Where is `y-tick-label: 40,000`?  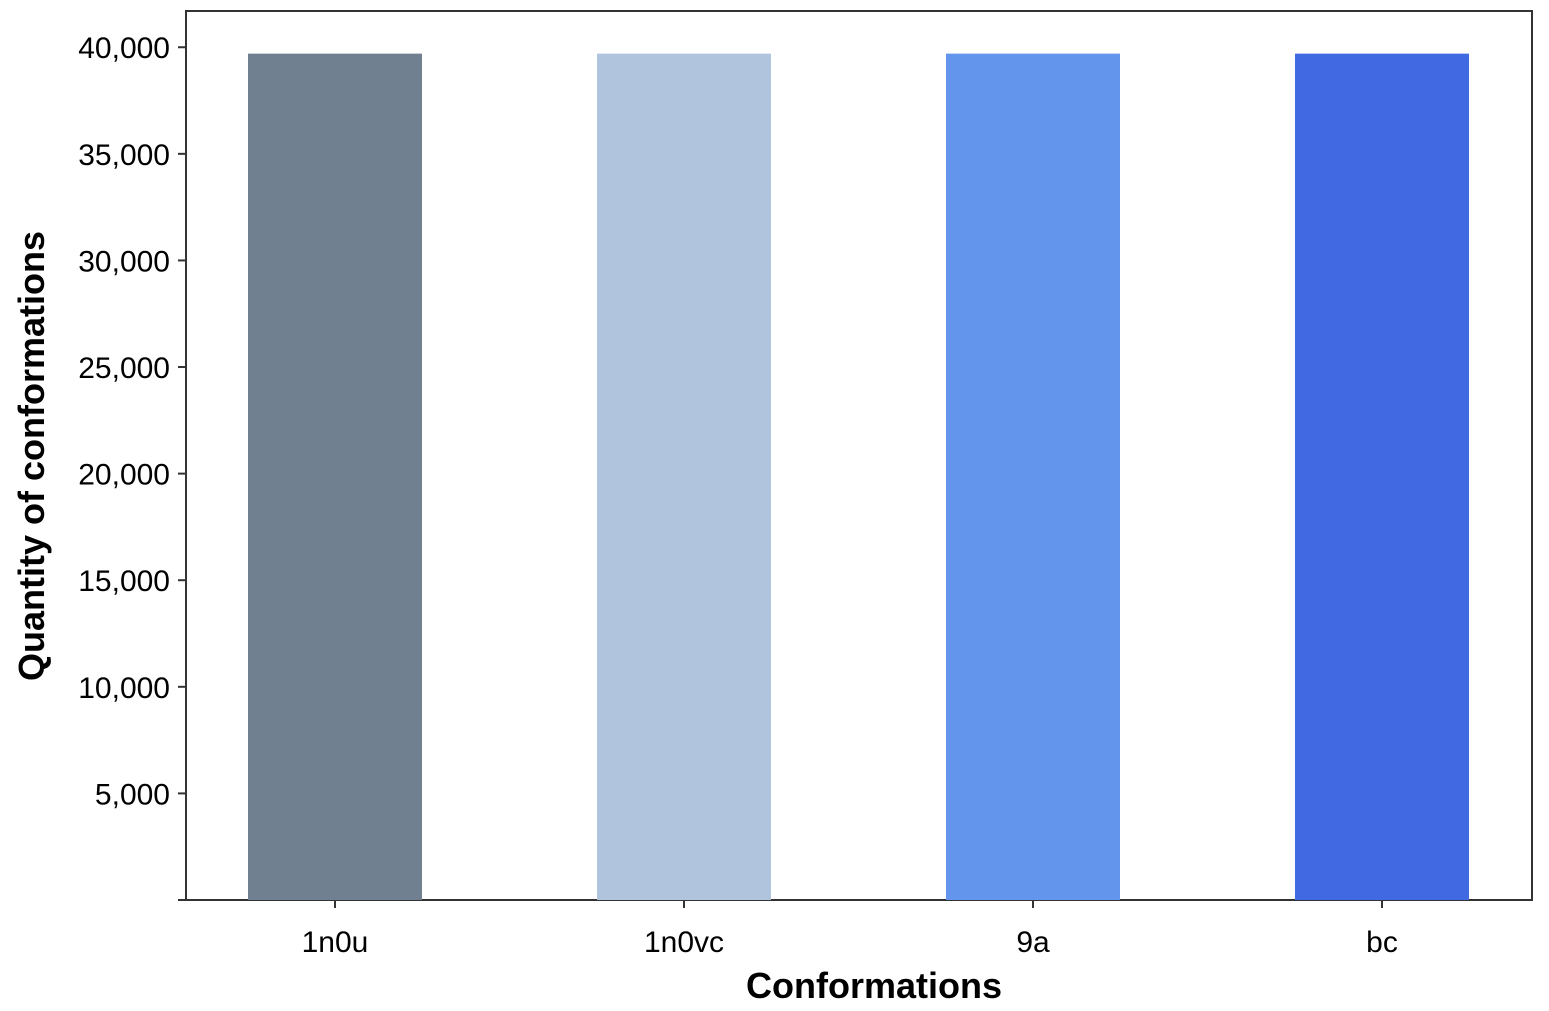 y-tick-label: 40,000 is located at coordinates (124, 48).